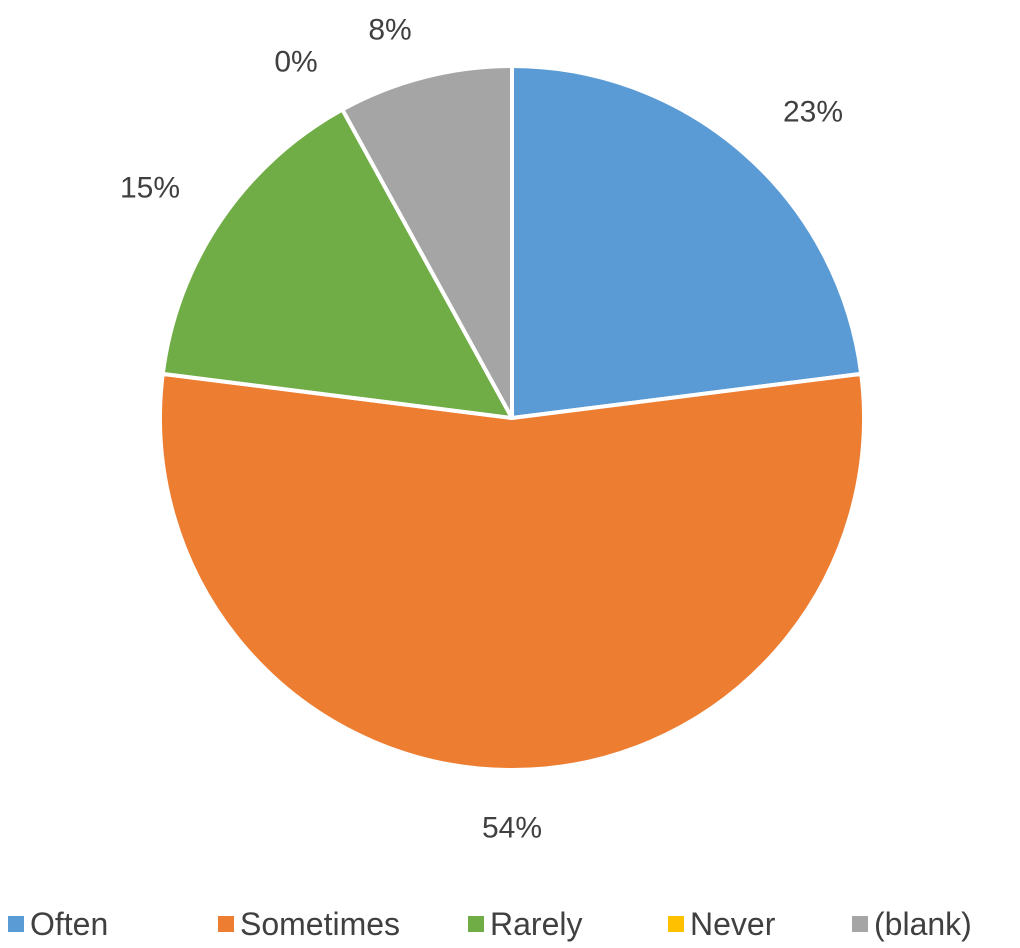 This screenshot has width=1020, height=948. Describe the element at coordinates (512, 828) in the screenshot. I see `data-label: 54%` at that location.